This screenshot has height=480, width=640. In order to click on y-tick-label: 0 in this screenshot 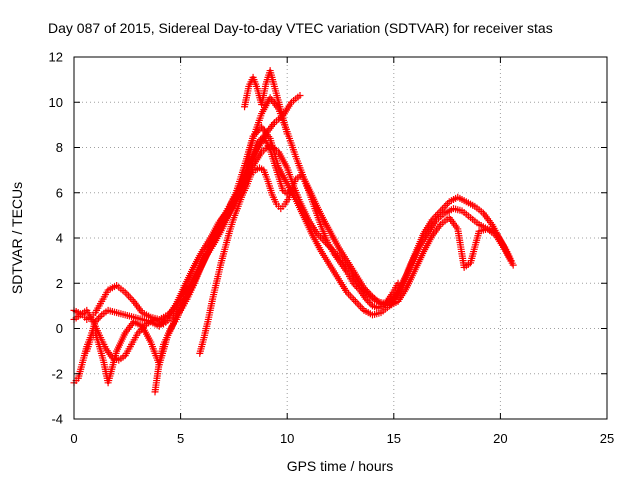, I will do `click(59, 328)`.